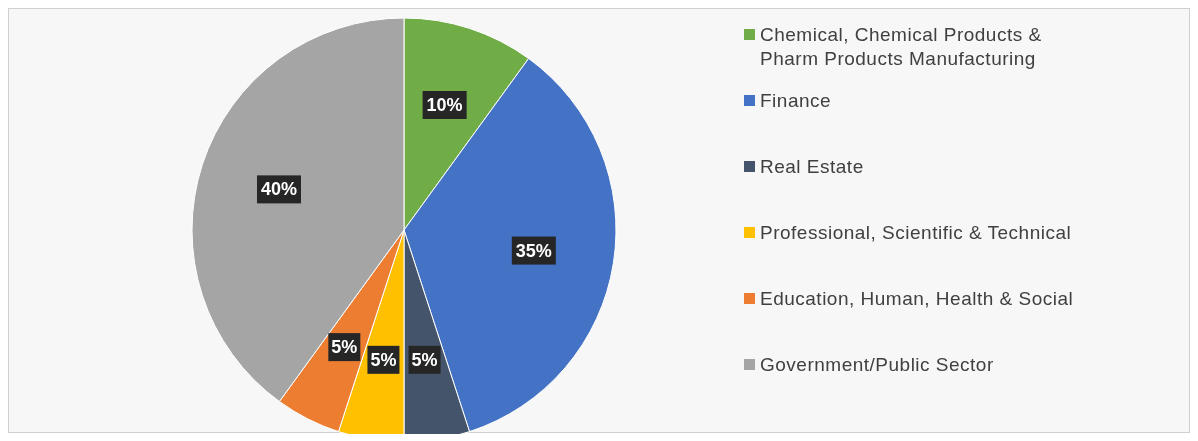 The image size is (1198, 441). Describe the element at coordinates (444, 104) in the screenshot. I see `data-label: 10%` at that location.